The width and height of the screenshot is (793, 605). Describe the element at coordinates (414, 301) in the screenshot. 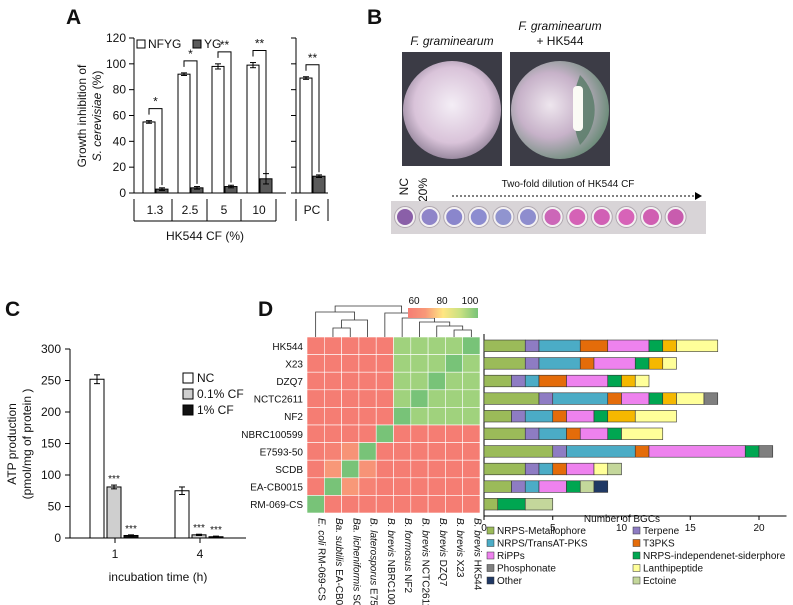

I see `d-scale-tick-label: 60` at that location.